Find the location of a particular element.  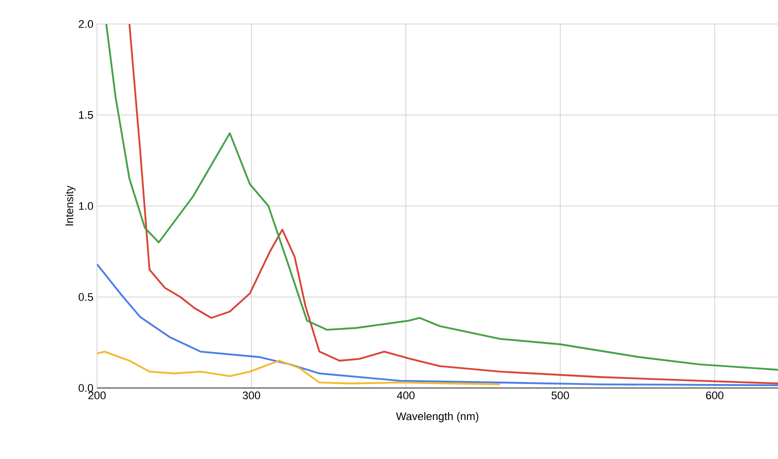

y-axis-title: Intensity is located at coordinates (70, 206).